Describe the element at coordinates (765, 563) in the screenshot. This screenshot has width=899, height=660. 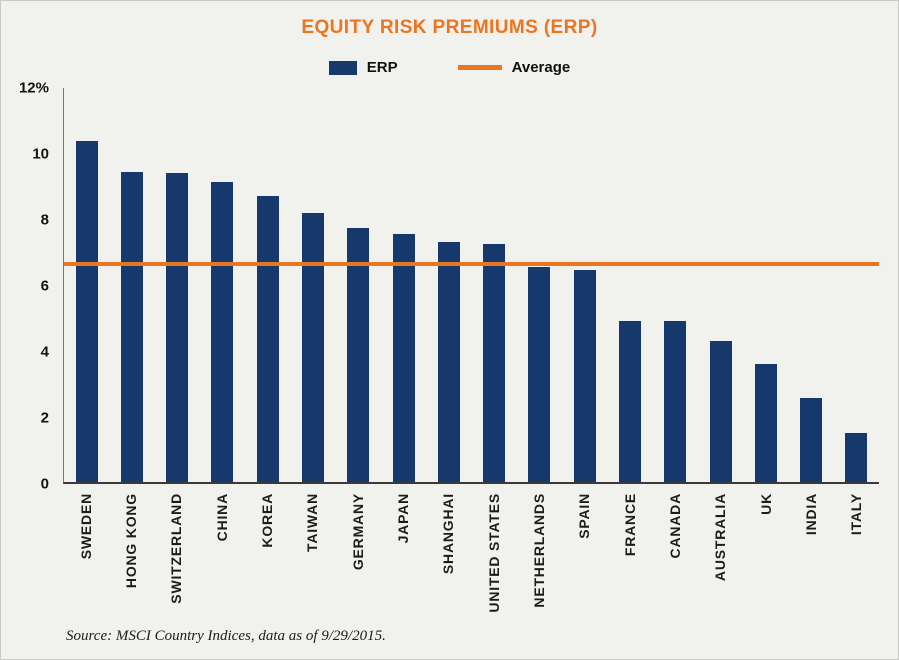
I see `x-label-column: UK` at that location.